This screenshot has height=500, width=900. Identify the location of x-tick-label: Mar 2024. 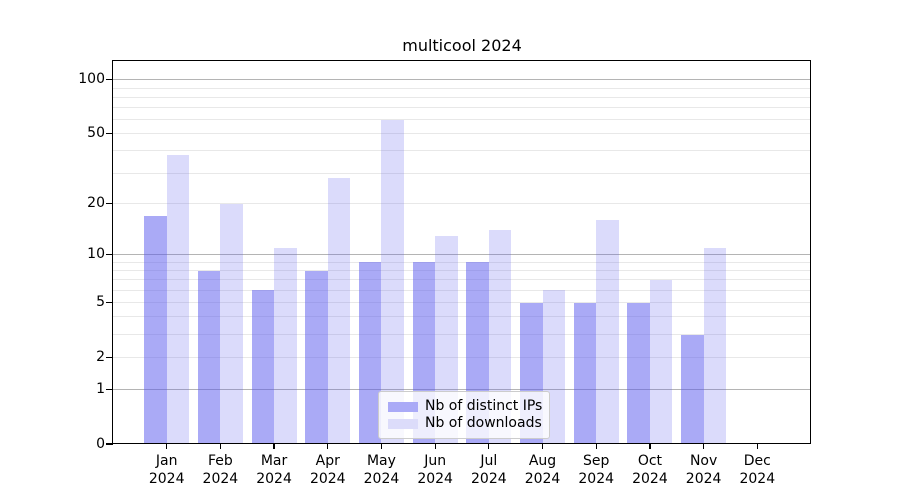
(274, 470).